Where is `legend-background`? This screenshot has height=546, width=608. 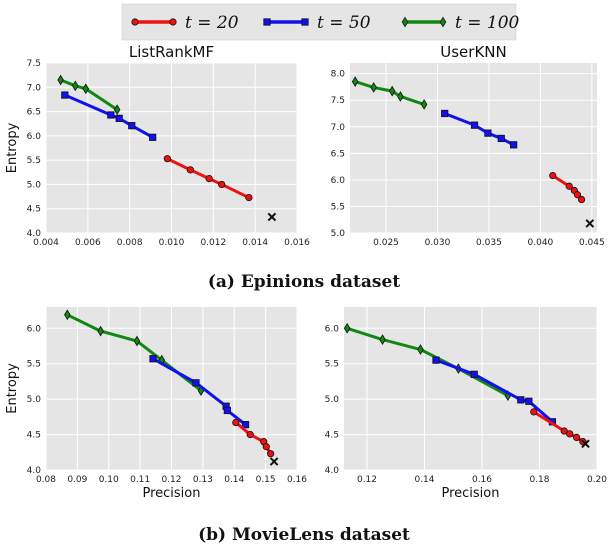 legend-background is located at coordinates (319, 22).